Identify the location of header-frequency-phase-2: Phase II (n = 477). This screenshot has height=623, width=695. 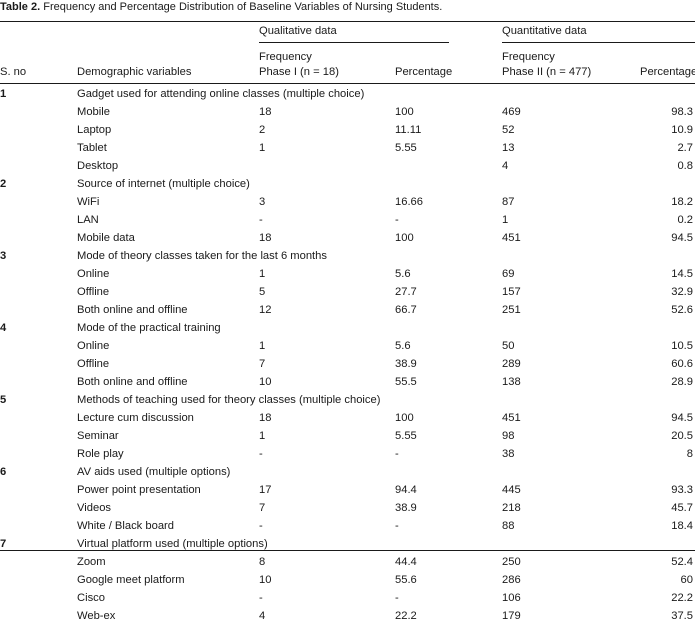
(547, 72).